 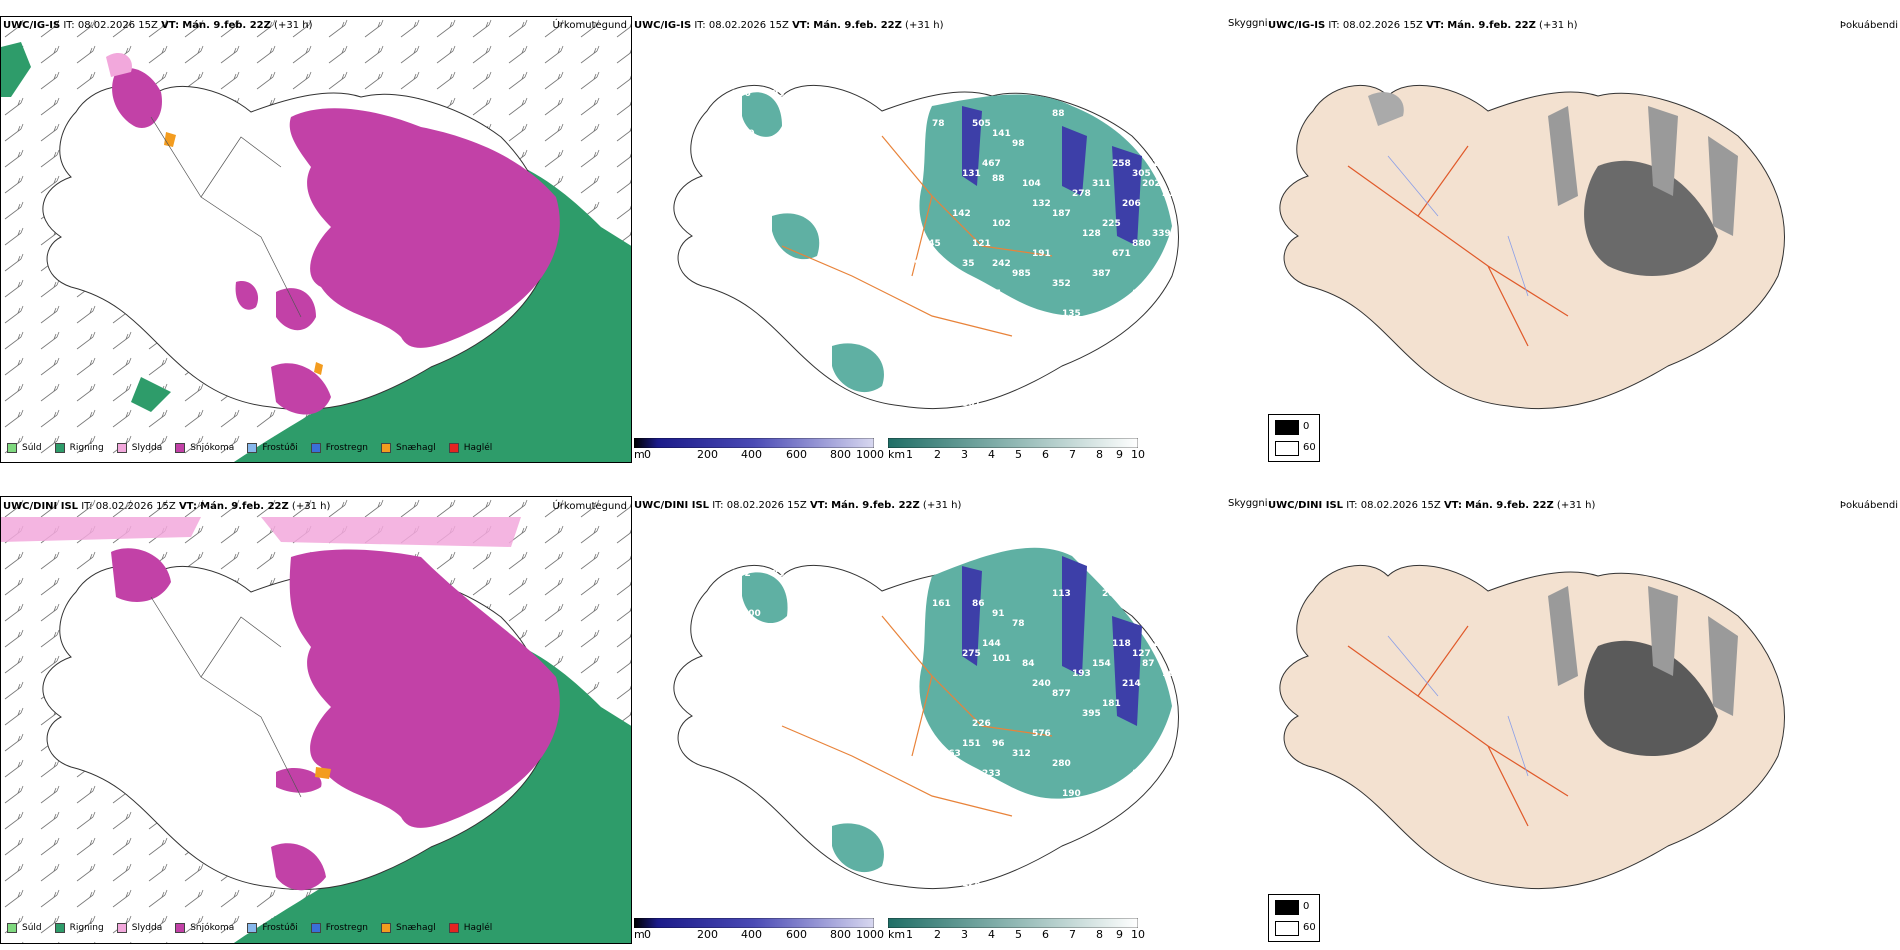 I want to click on snow-depth-label: 135, so click(x=1071, y=314).